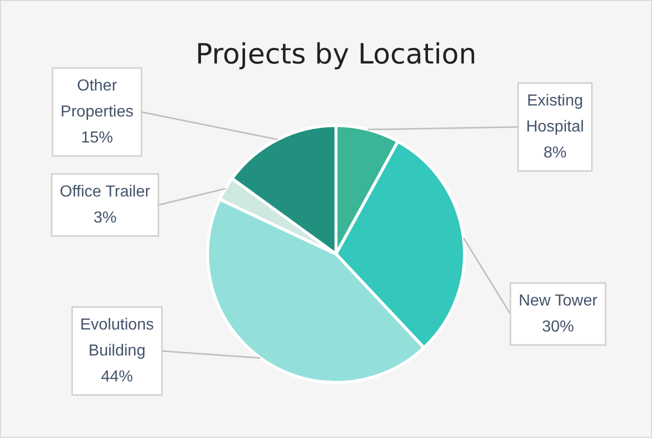  Describe the element at coordinates (558, 301) in the screenshot. I see `slice-label: New Tower` at that location.